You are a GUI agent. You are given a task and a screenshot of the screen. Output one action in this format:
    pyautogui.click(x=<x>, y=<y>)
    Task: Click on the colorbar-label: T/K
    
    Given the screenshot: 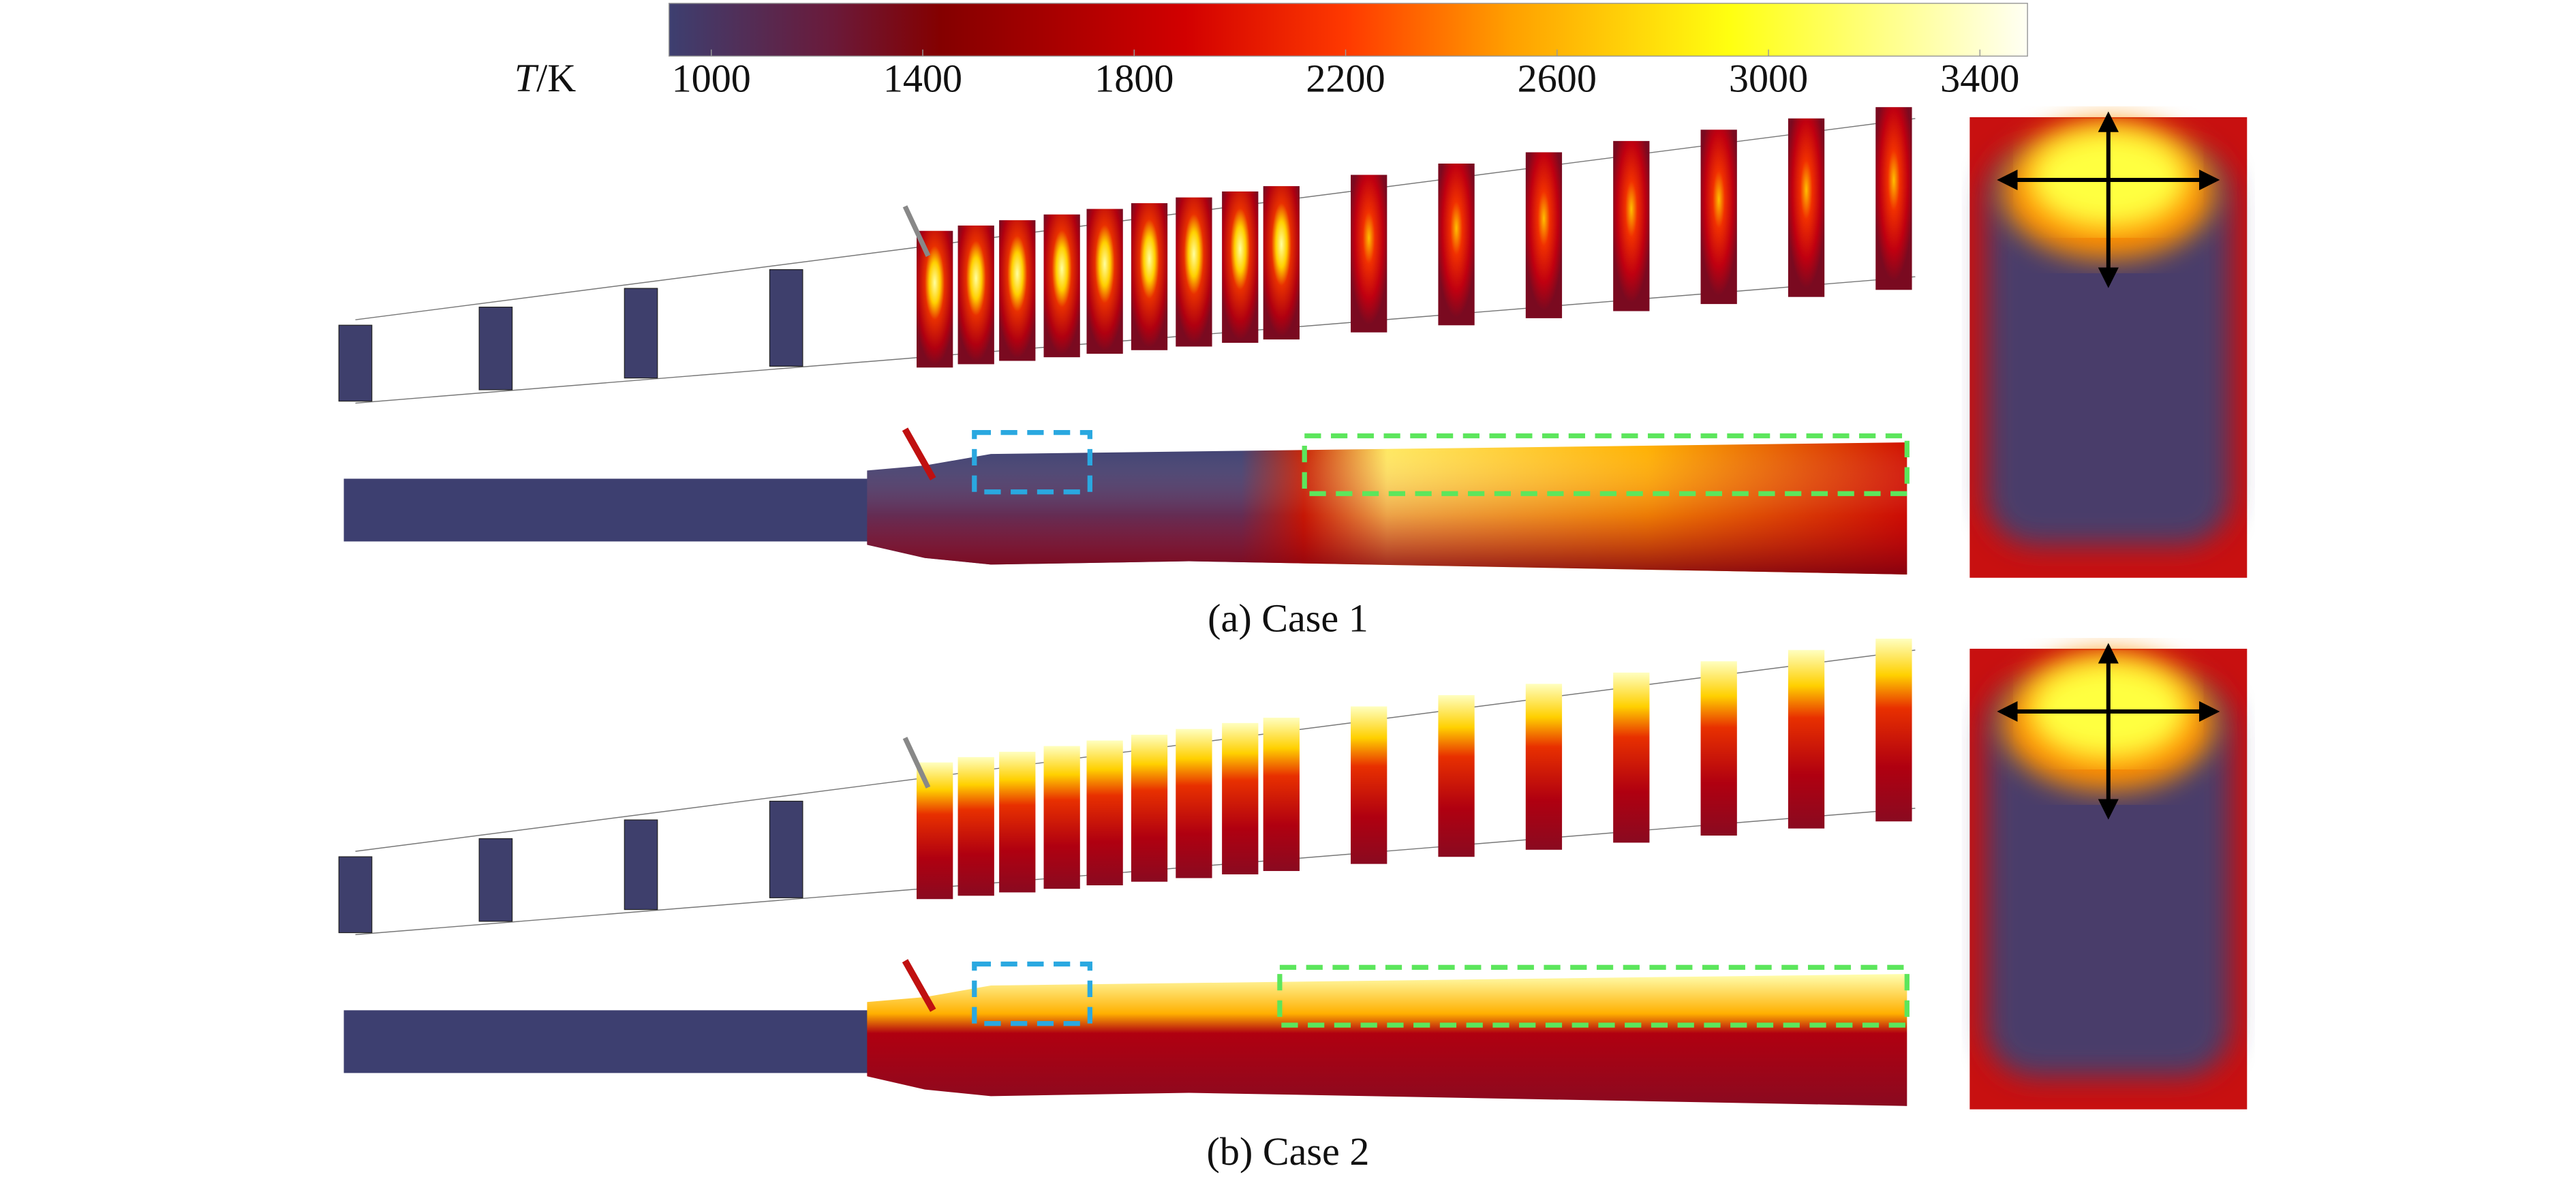 What is the action you would take?
    pyautogui.click(x=545, y=78)
    